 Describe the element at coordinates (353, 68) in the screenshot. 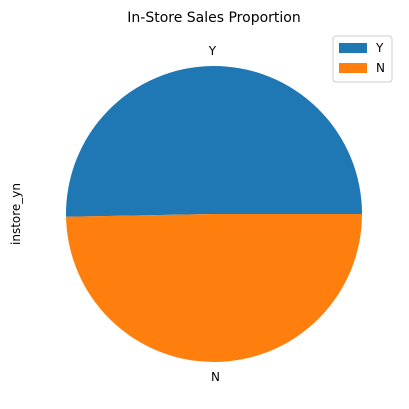

I see `legend-swatch-n` at that location.